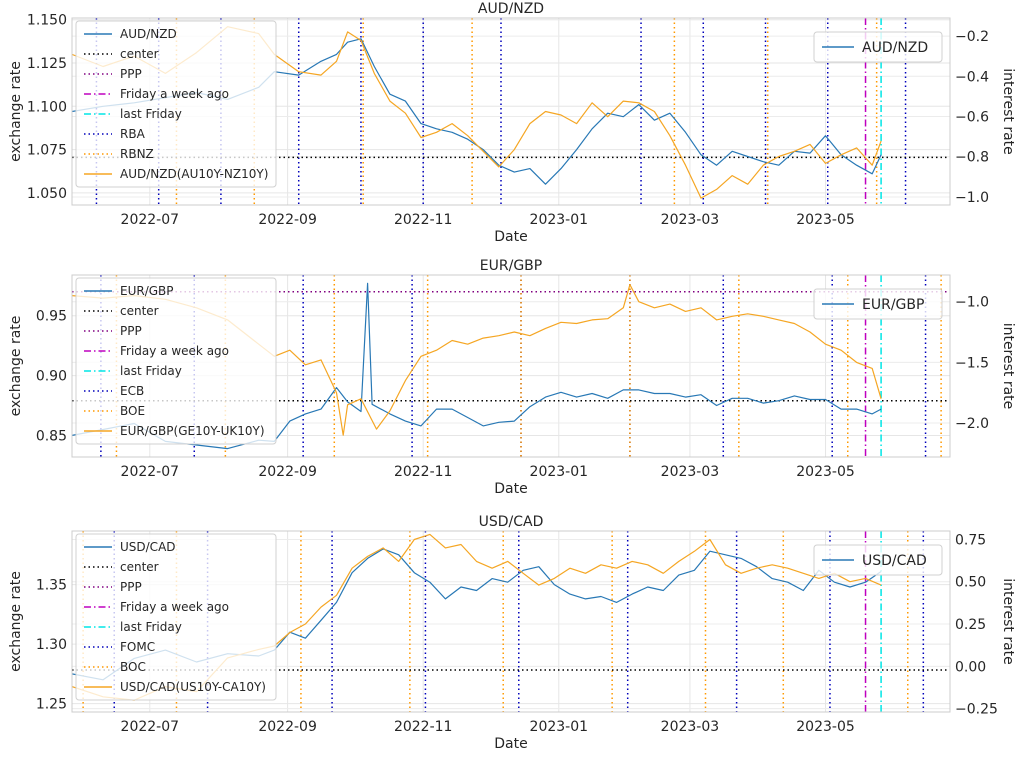  I want to click on legend-left-entry: FOMC, so click(137, 647).